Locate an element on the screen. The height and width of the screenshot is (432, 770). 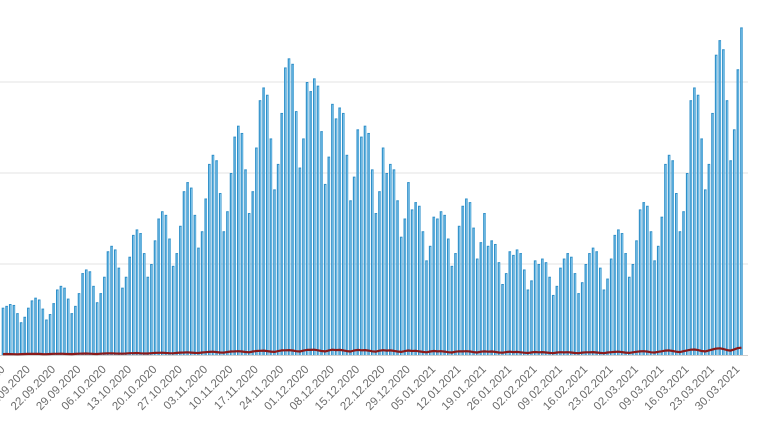
line-series is located at coordinates (372, 351).